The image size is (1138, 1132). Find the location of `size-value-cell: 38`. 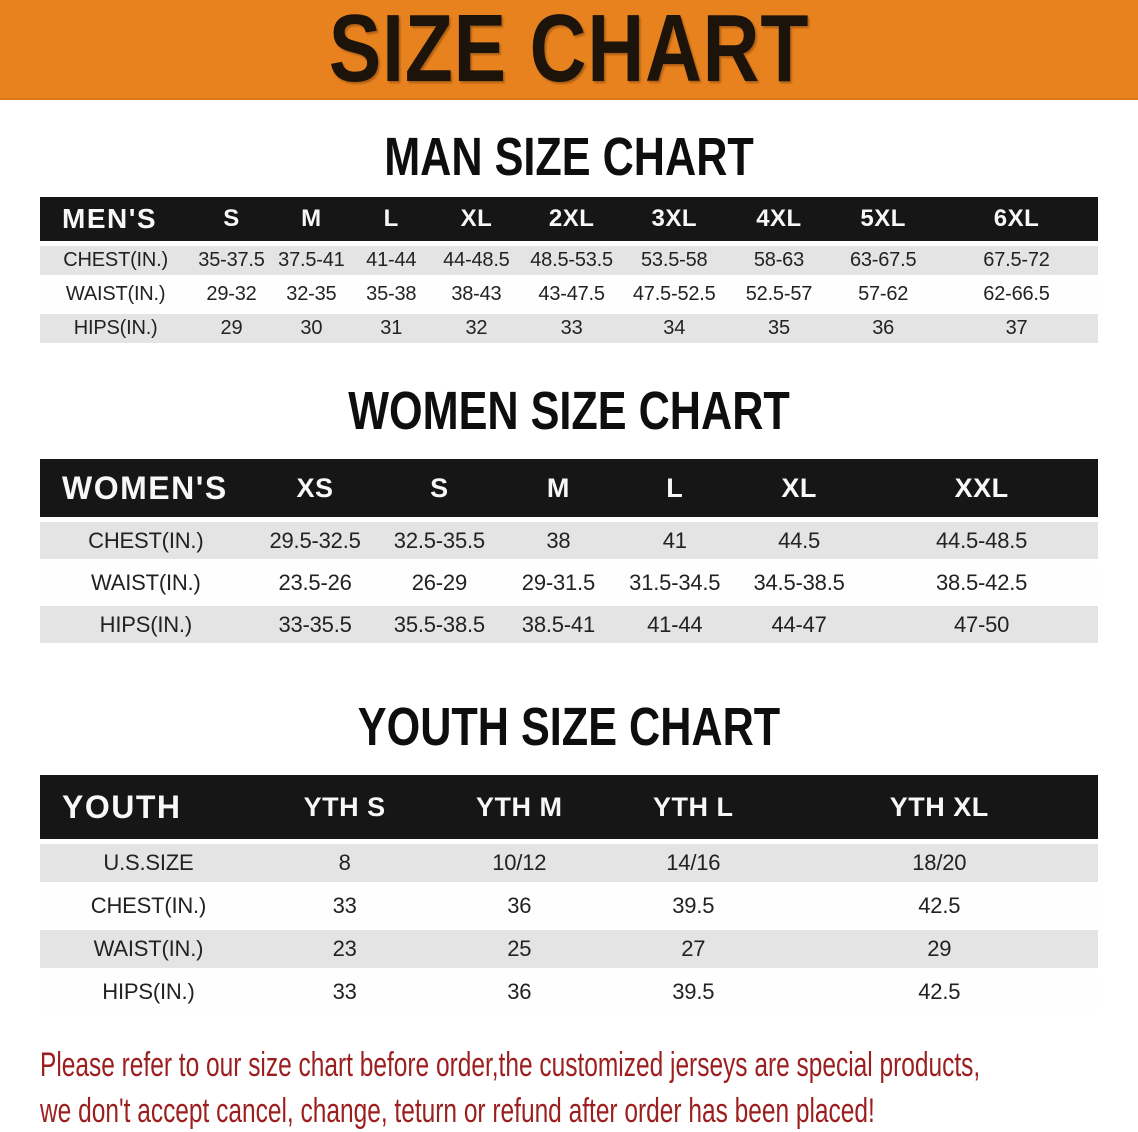

size-value-cell: 38 is located at coordinates (558, 540).